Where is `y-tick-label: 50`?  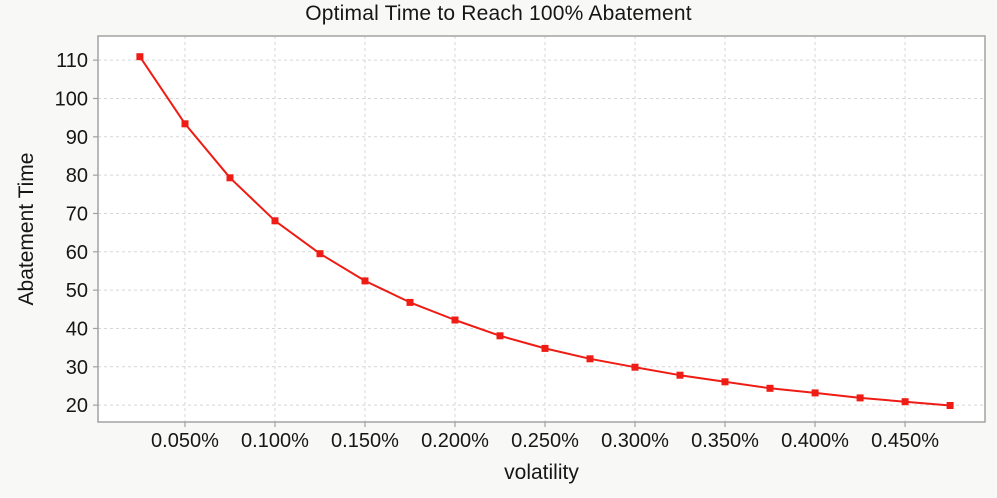 y-tick-label: 50 is located at coordinates (77, 291).